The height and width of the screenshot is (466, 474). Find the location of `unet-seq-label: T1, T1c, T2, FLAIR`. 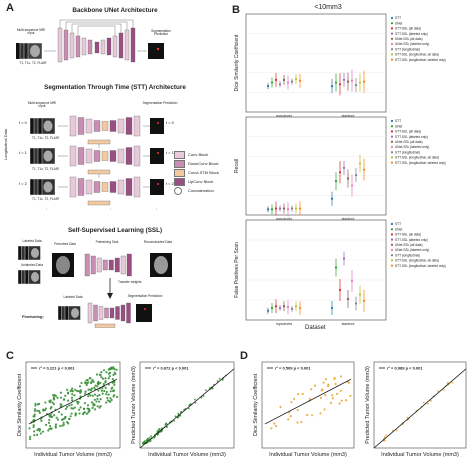

unet-seq-label: T1, T1c, T2, FLAIR is located at coordinates (33, 63).